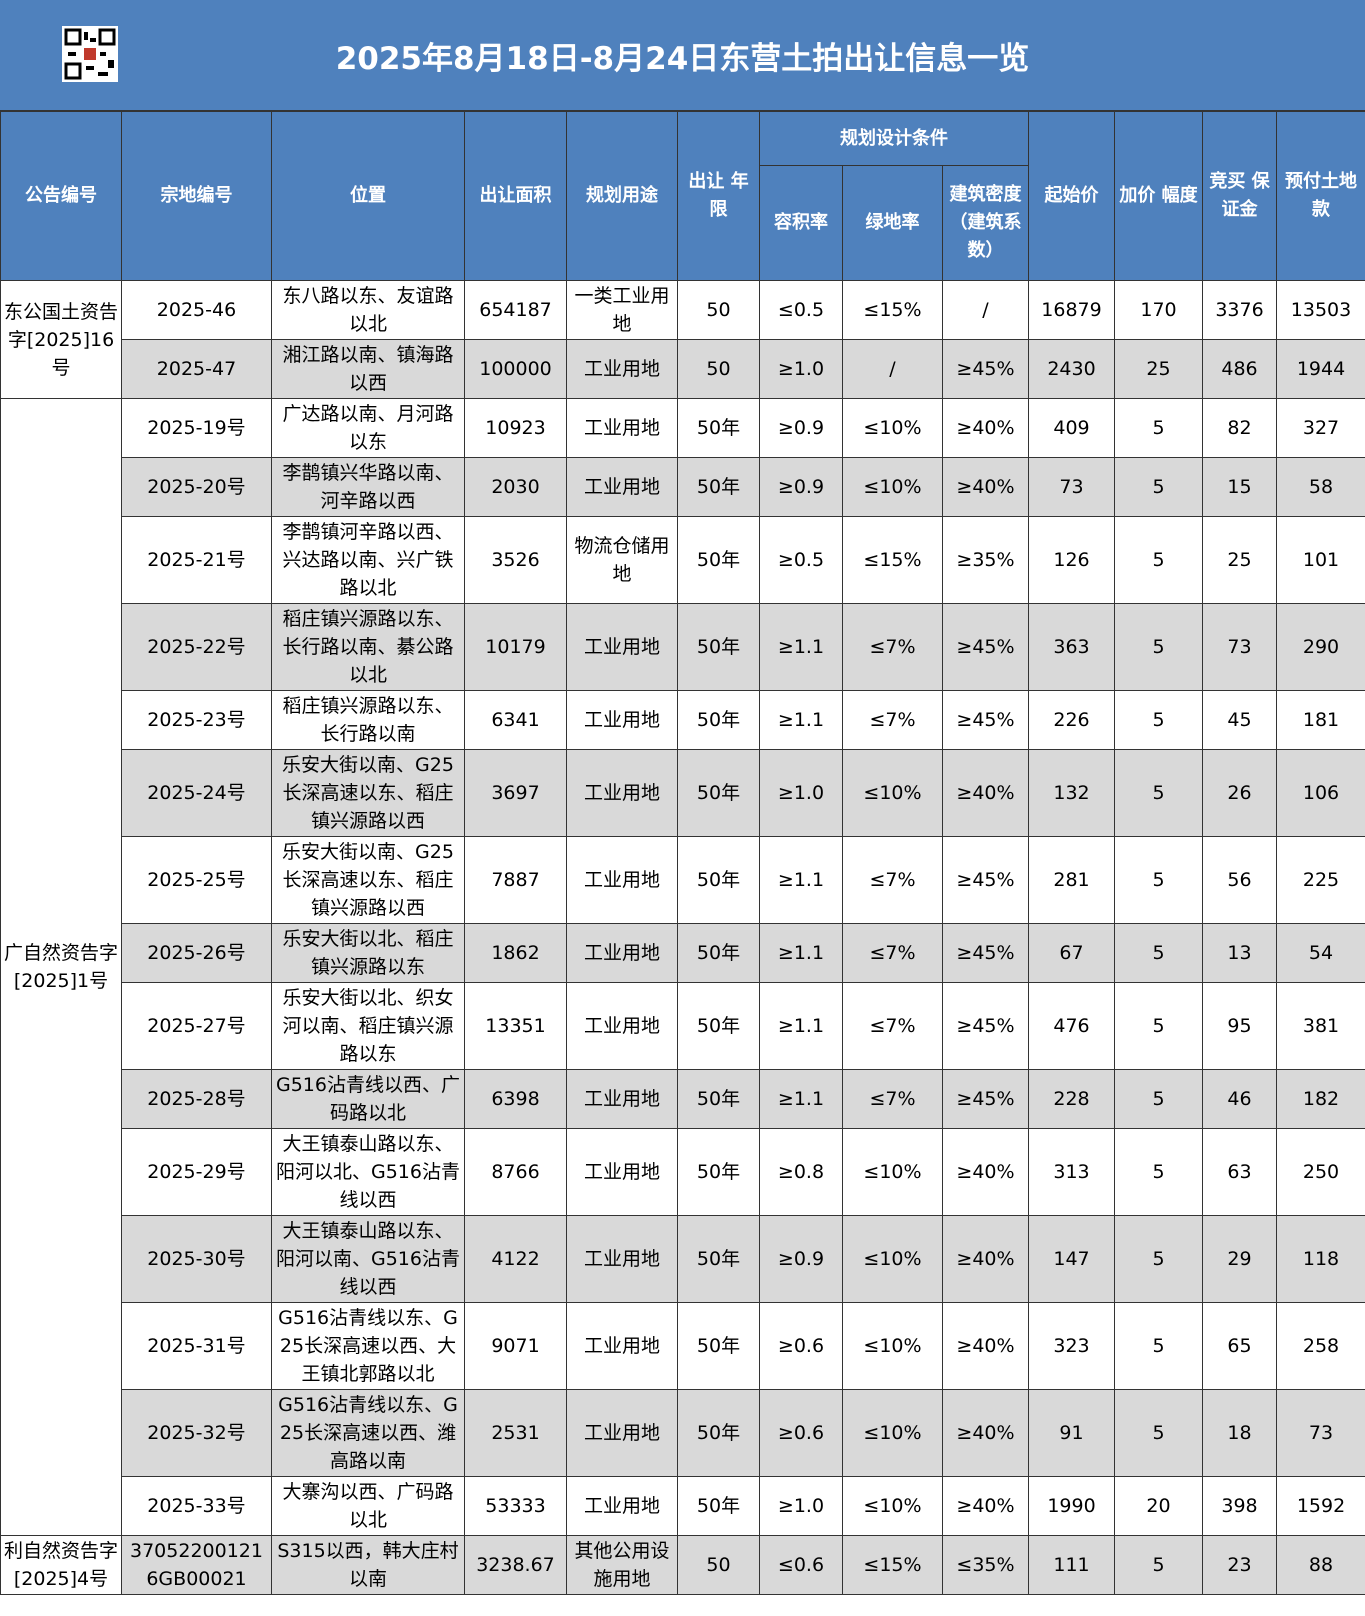  Describe the element at coordinates (892, 1172) in the screenshot. I see `table-cell: ≤10%` at that location.